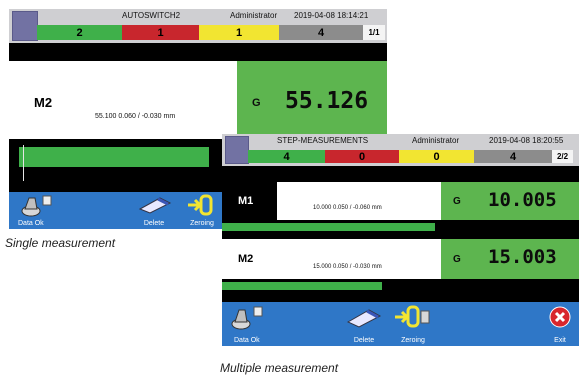 The width and height of the screenshot is (587, 381). Describe the element at coordinates (374, 32) in the screenshot. I see `page-indicator: 1/1` at that location.